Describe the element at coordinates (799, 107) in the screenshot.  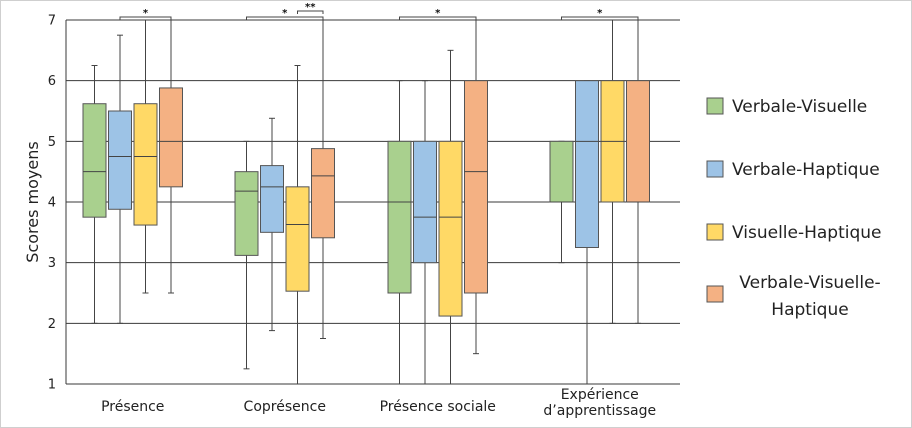
I see `legend-label: Verbale-Visuelle` at that location.